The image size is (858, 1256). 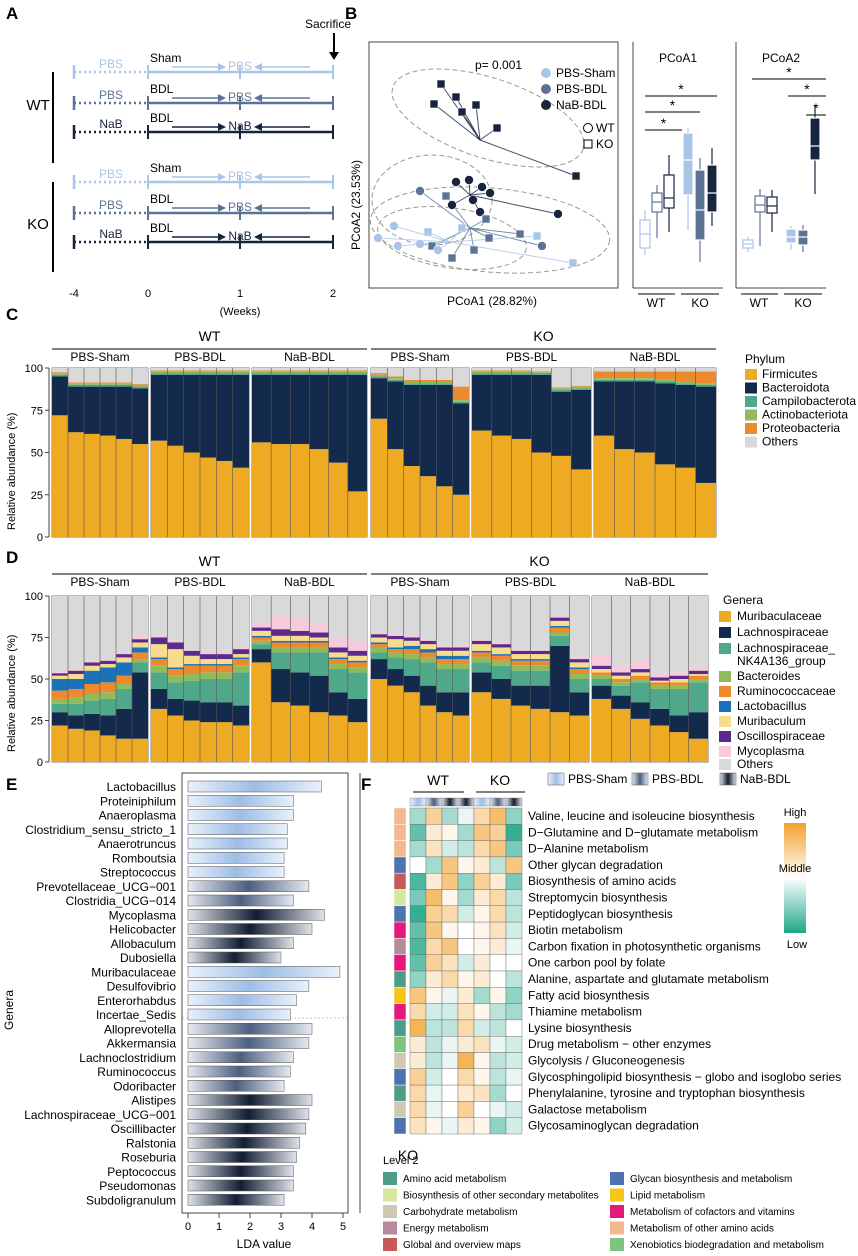 I want to click on boxplot-box, so click(x=760, y=204).